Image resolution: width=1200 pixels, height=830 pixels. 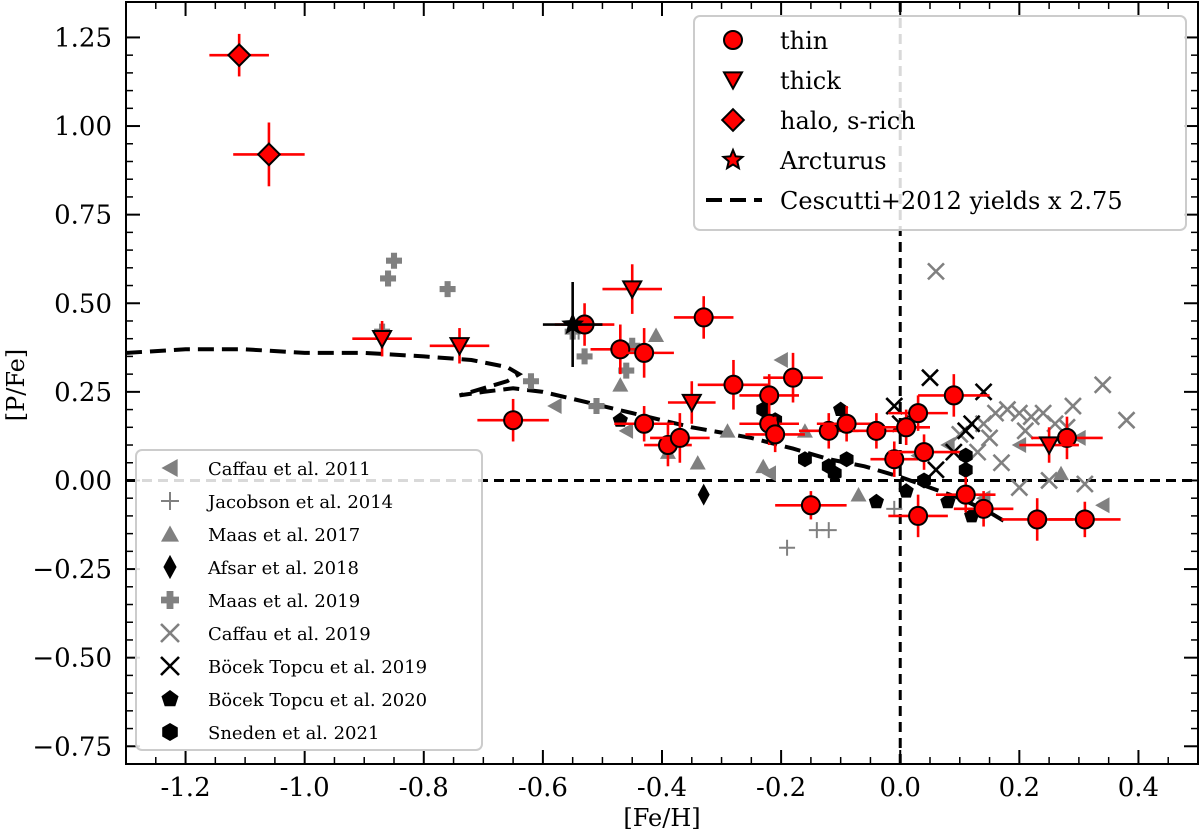 I want to click on legend-main-frame, so click(x=940, y=123).